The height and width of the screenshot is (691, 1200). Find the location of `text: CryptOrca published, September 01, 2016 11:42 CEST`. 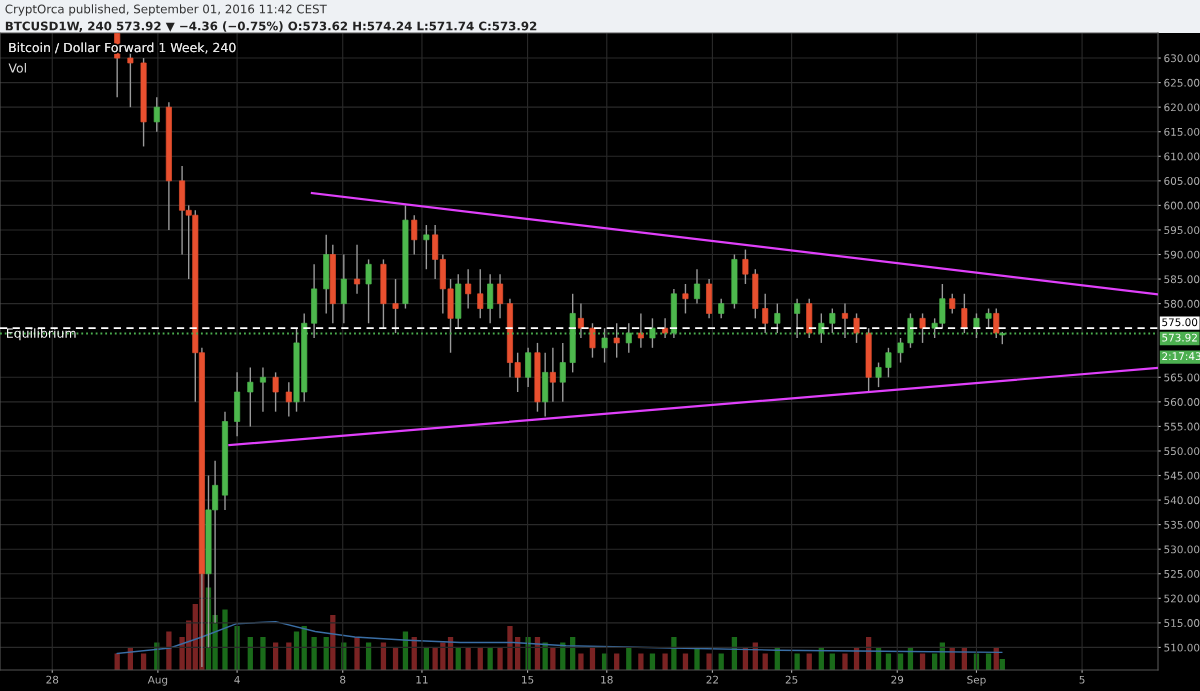

text: CryptOrca published, September 01, 2016 11:42 CEST is located at coordinates (166, 10).